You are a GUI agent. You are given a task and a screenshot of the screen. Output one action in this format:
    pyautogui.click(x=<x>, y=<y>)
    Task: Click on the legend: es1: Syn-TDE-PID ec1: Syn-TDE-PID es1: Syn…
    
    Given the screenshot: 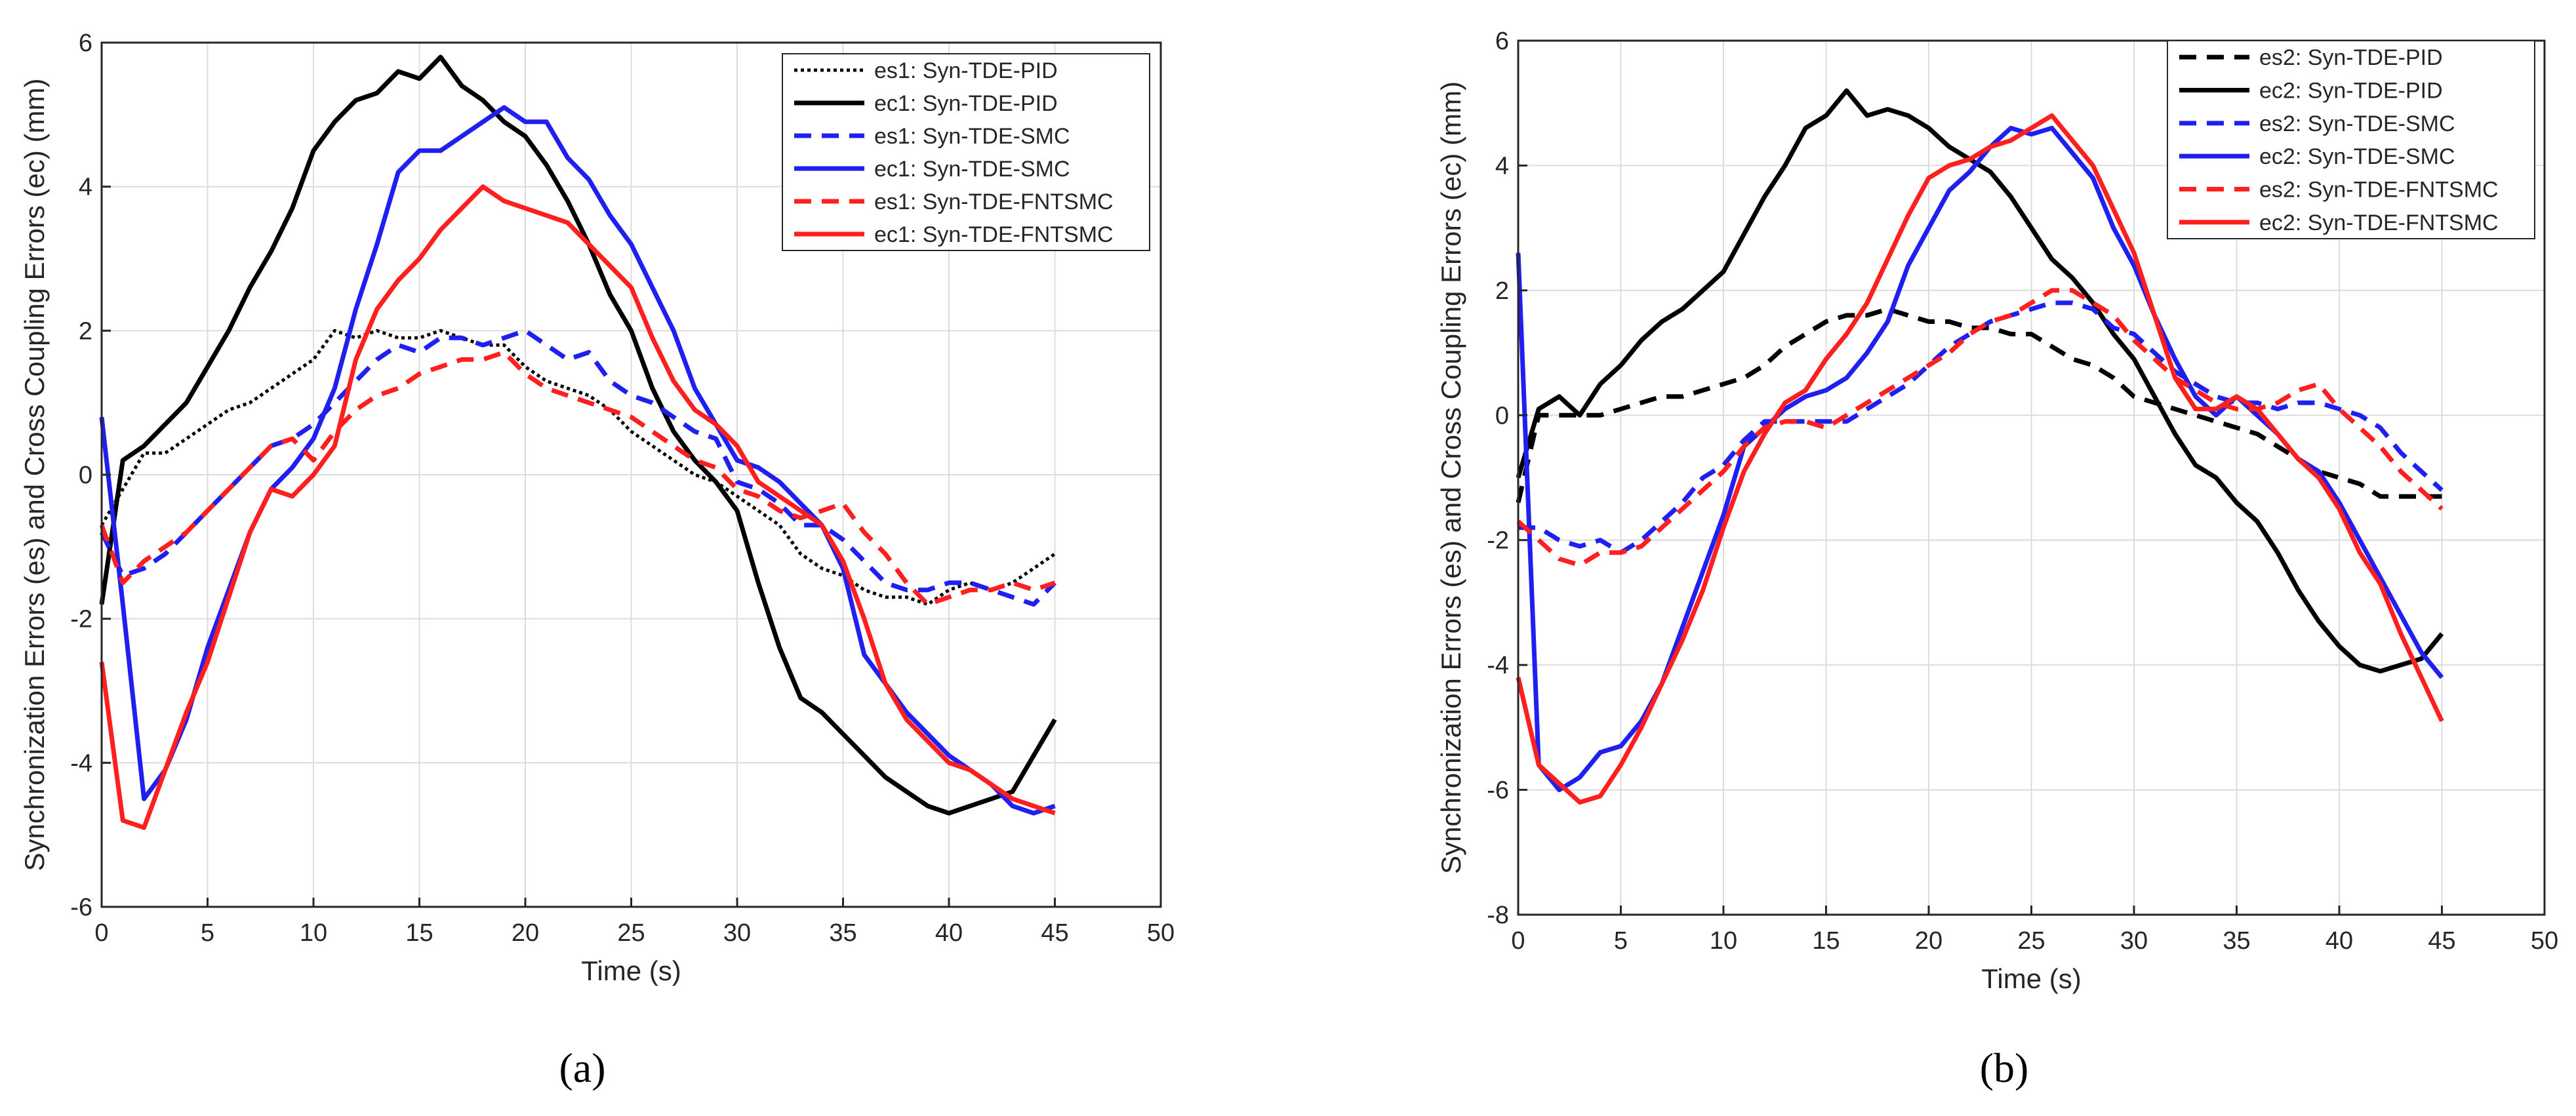 What is the action you would take?
    pyautogui.click(x=966, y=152)
    